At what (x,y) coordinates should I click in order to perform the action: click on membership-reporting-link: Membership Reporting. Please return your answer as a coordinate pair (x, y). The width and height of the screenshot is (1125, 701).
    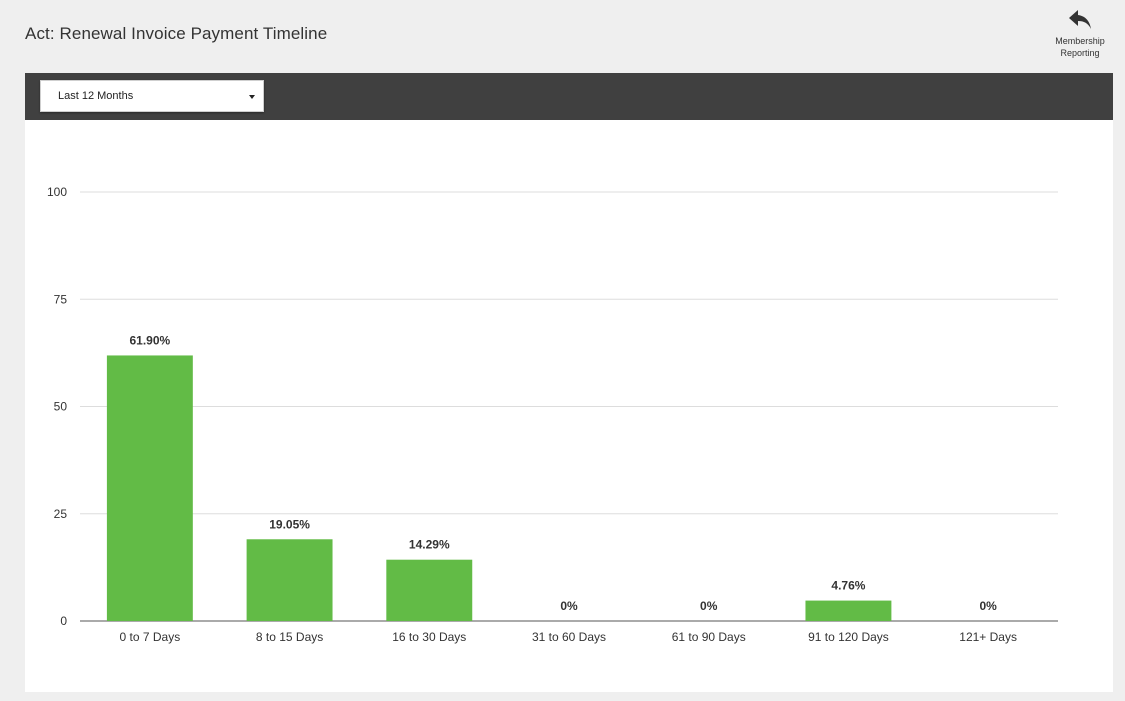
    Looking at the image, I should click on (1080, 32).